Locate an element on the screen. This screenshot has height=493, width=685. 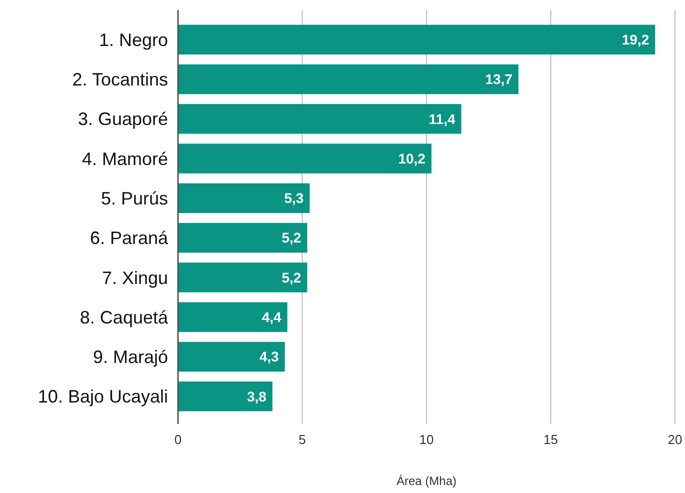
y-tick-label: 3. Guaporé is located at coordinates (123, 119).